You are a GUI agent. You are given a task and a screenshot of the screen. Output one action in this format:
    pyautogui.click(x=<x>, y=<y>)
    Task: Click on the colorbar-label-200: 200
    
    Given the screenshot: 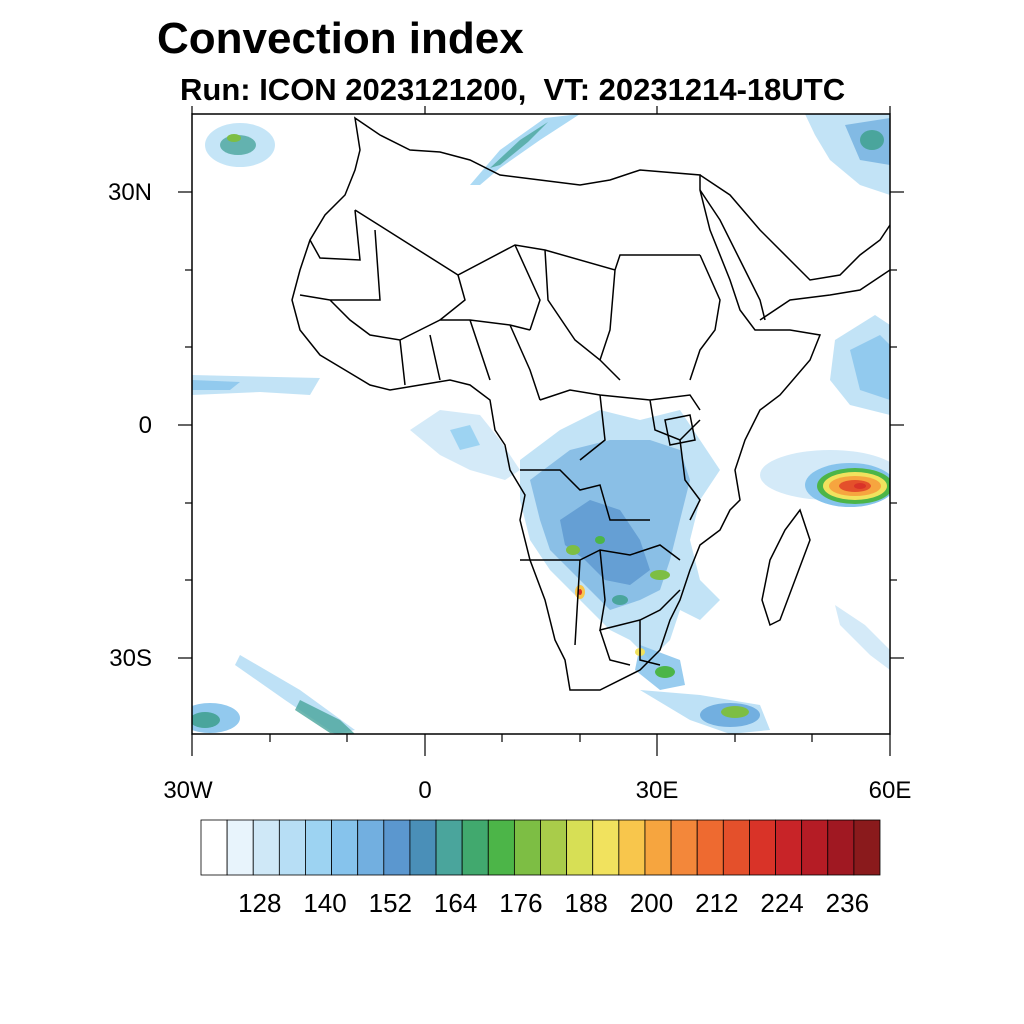 What is the action you would take?
    pyautogui.click(x=651, y=903)
    